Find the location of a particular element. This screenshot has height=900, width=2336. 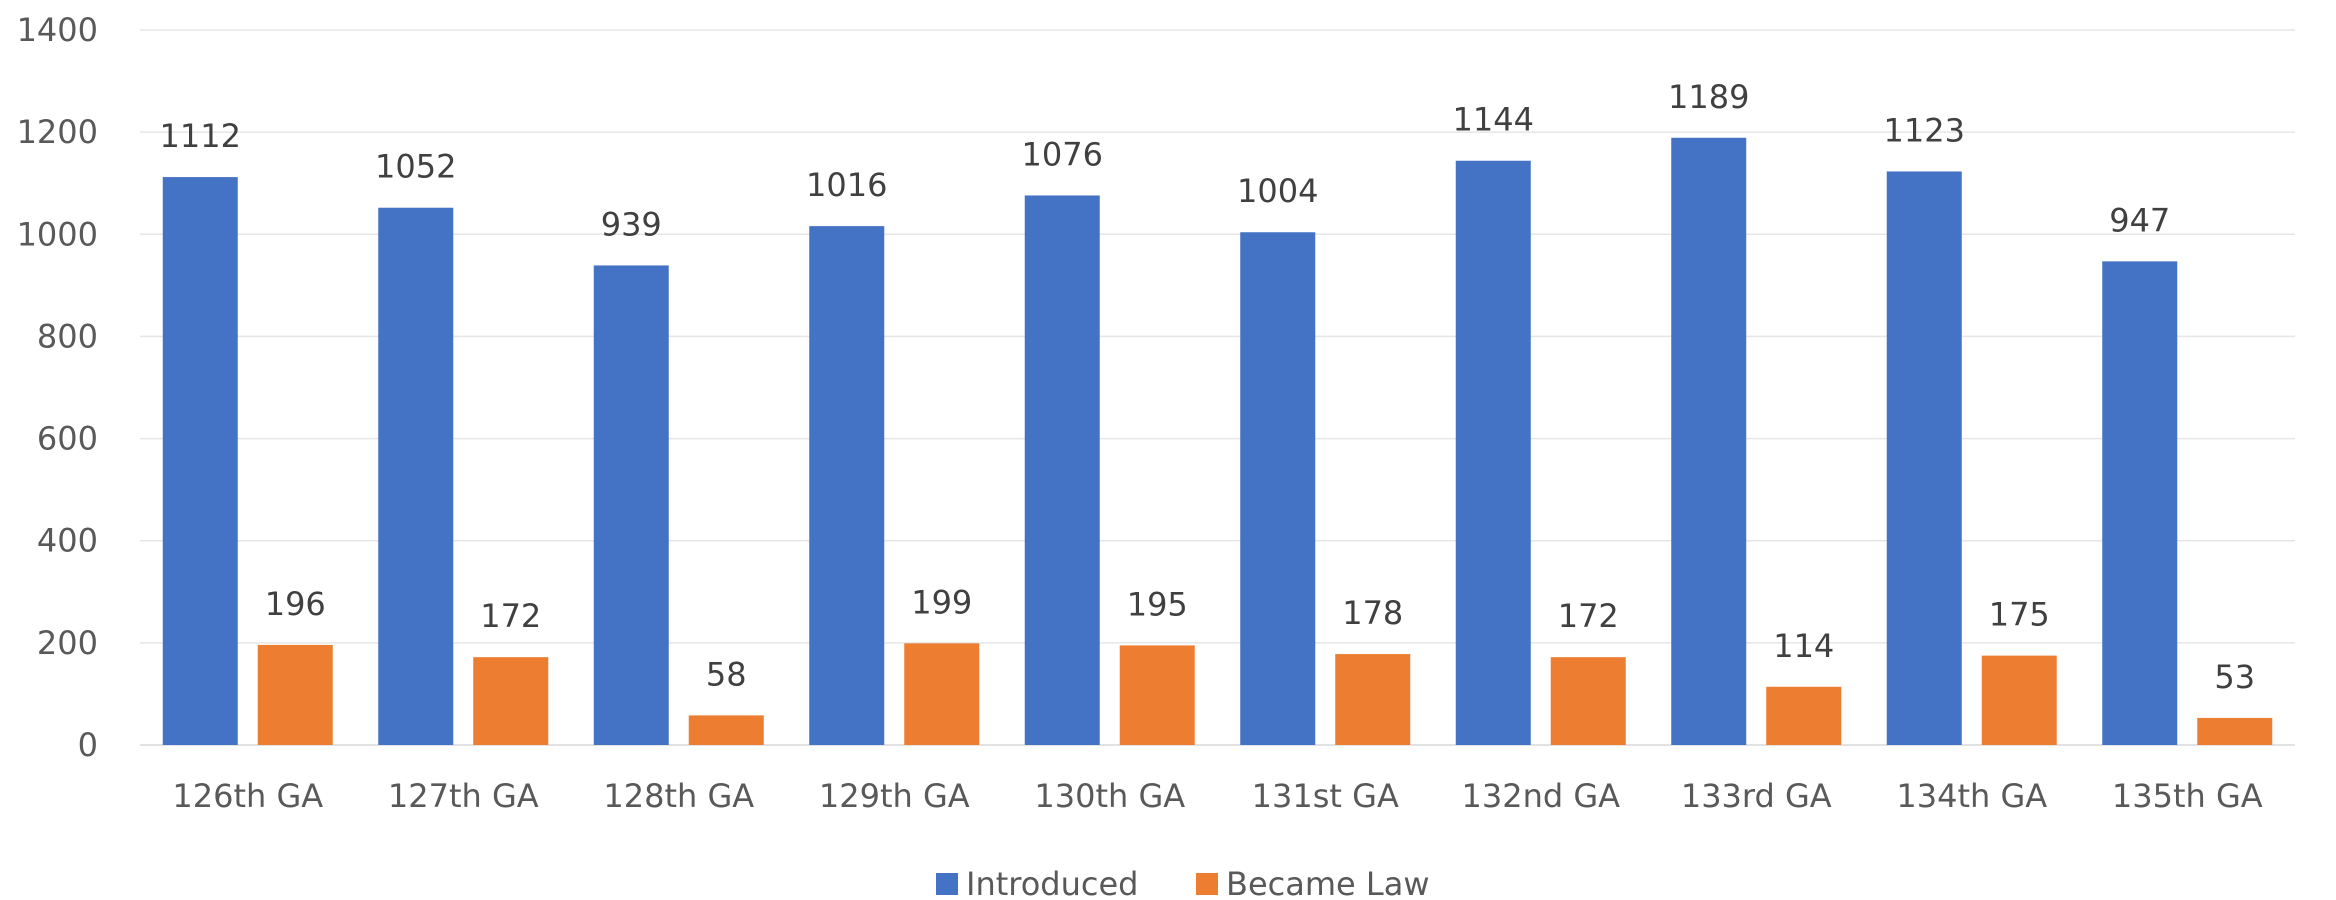

x-tick-label: 130th GA is located at coordinates (1109, 796).